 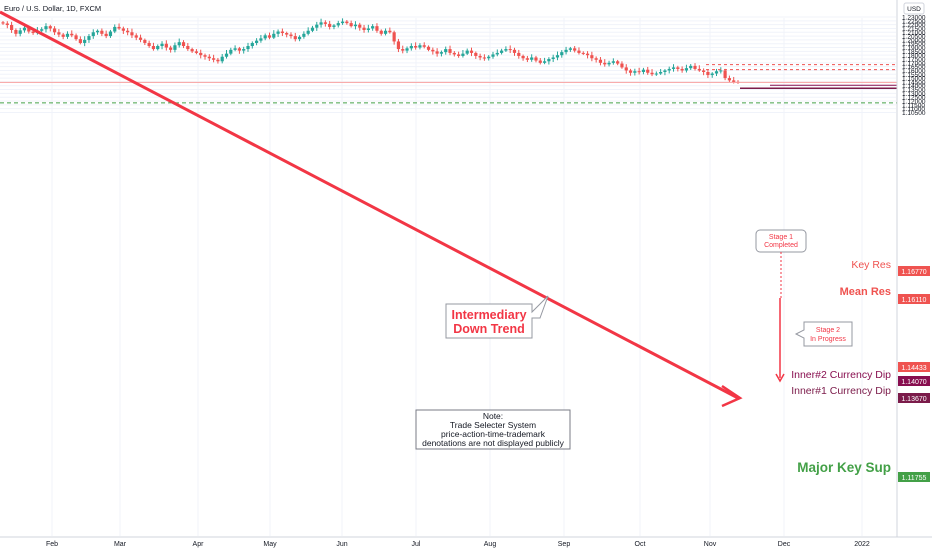 I want to click on projection-arrow, so click(x=780, y=340).